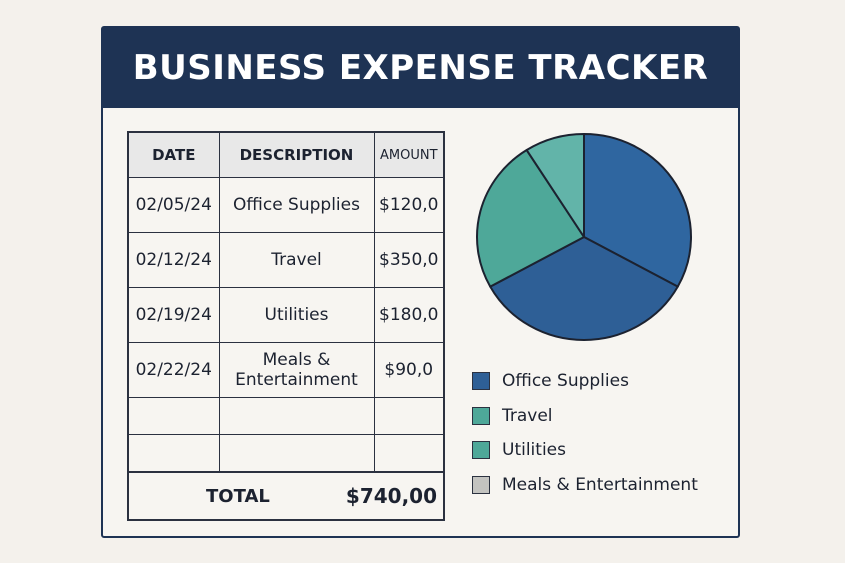  What do you see at coordinates (296, 154) in the screenshot?
I see `column-header-description: DESCRIPTION` at bounding box center [296, 154].